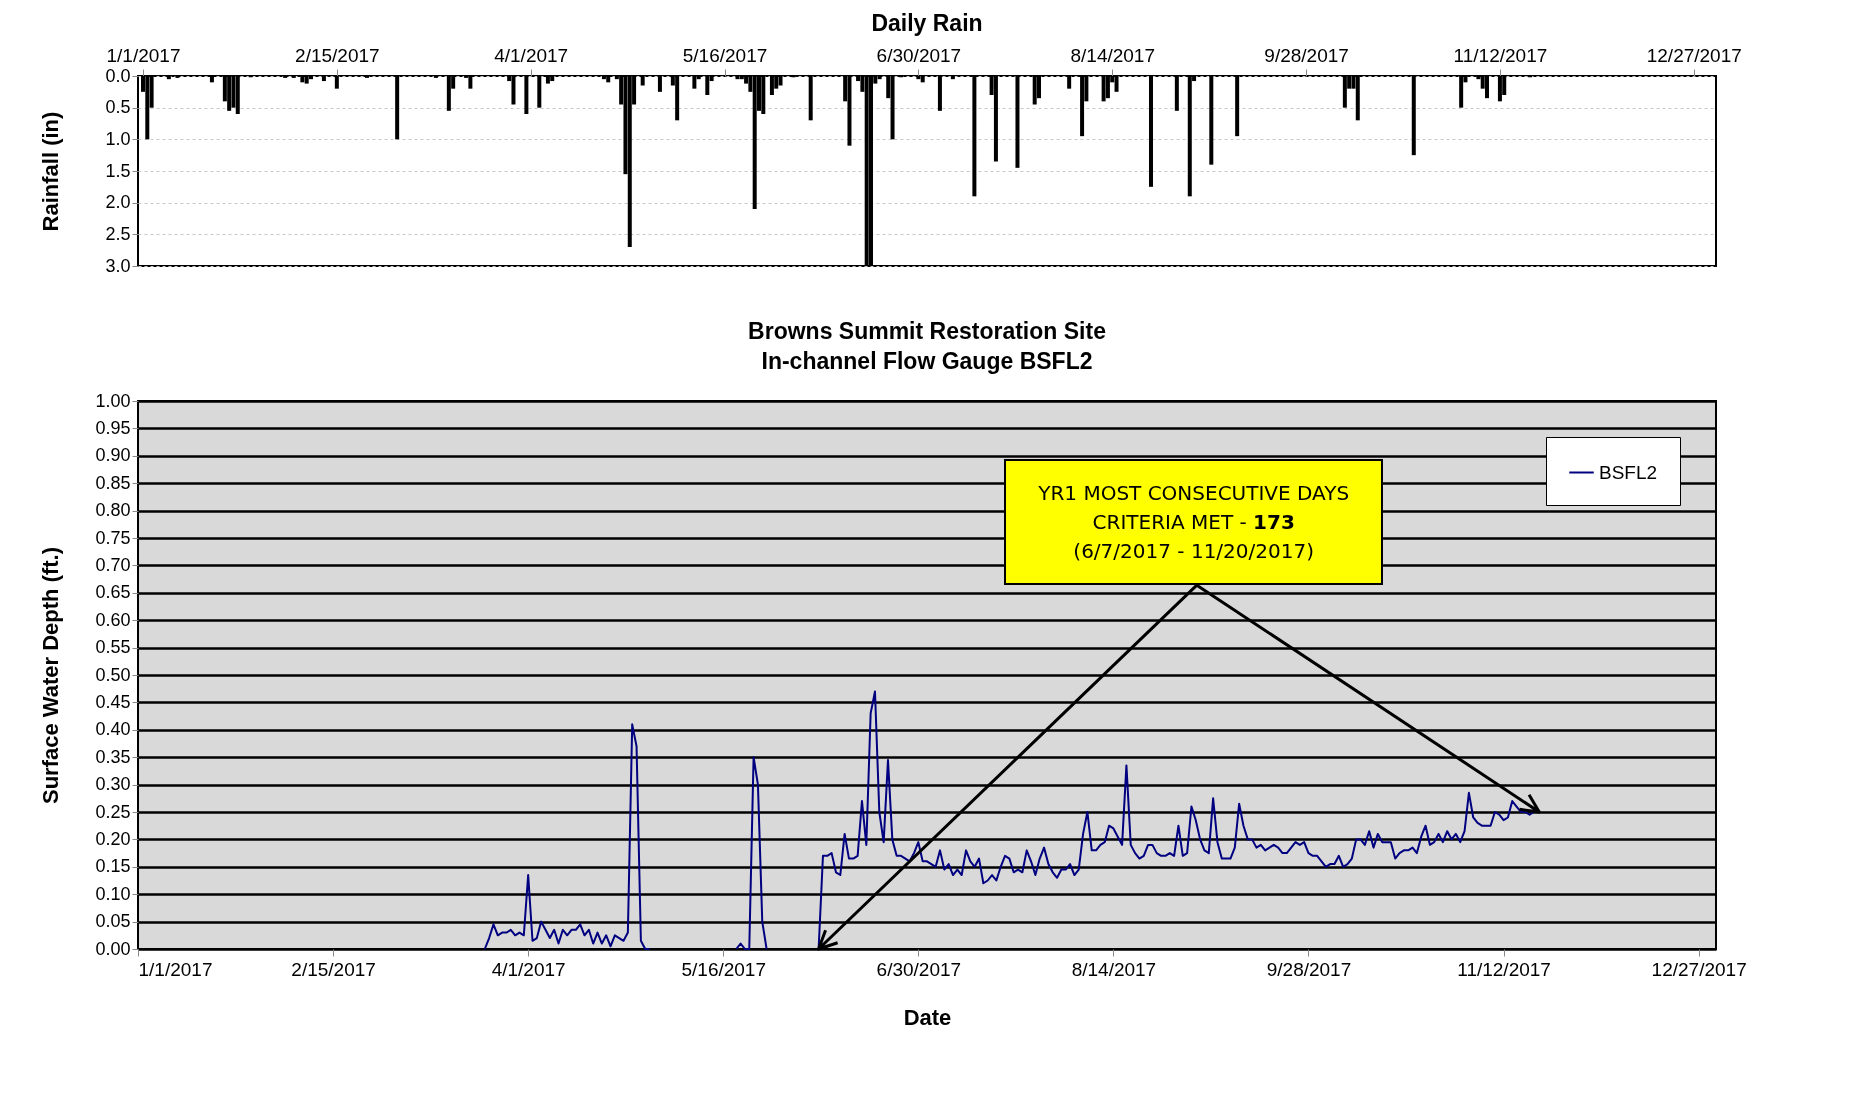  I want to click on y-tick-label: 0.25, so click(113, 811).